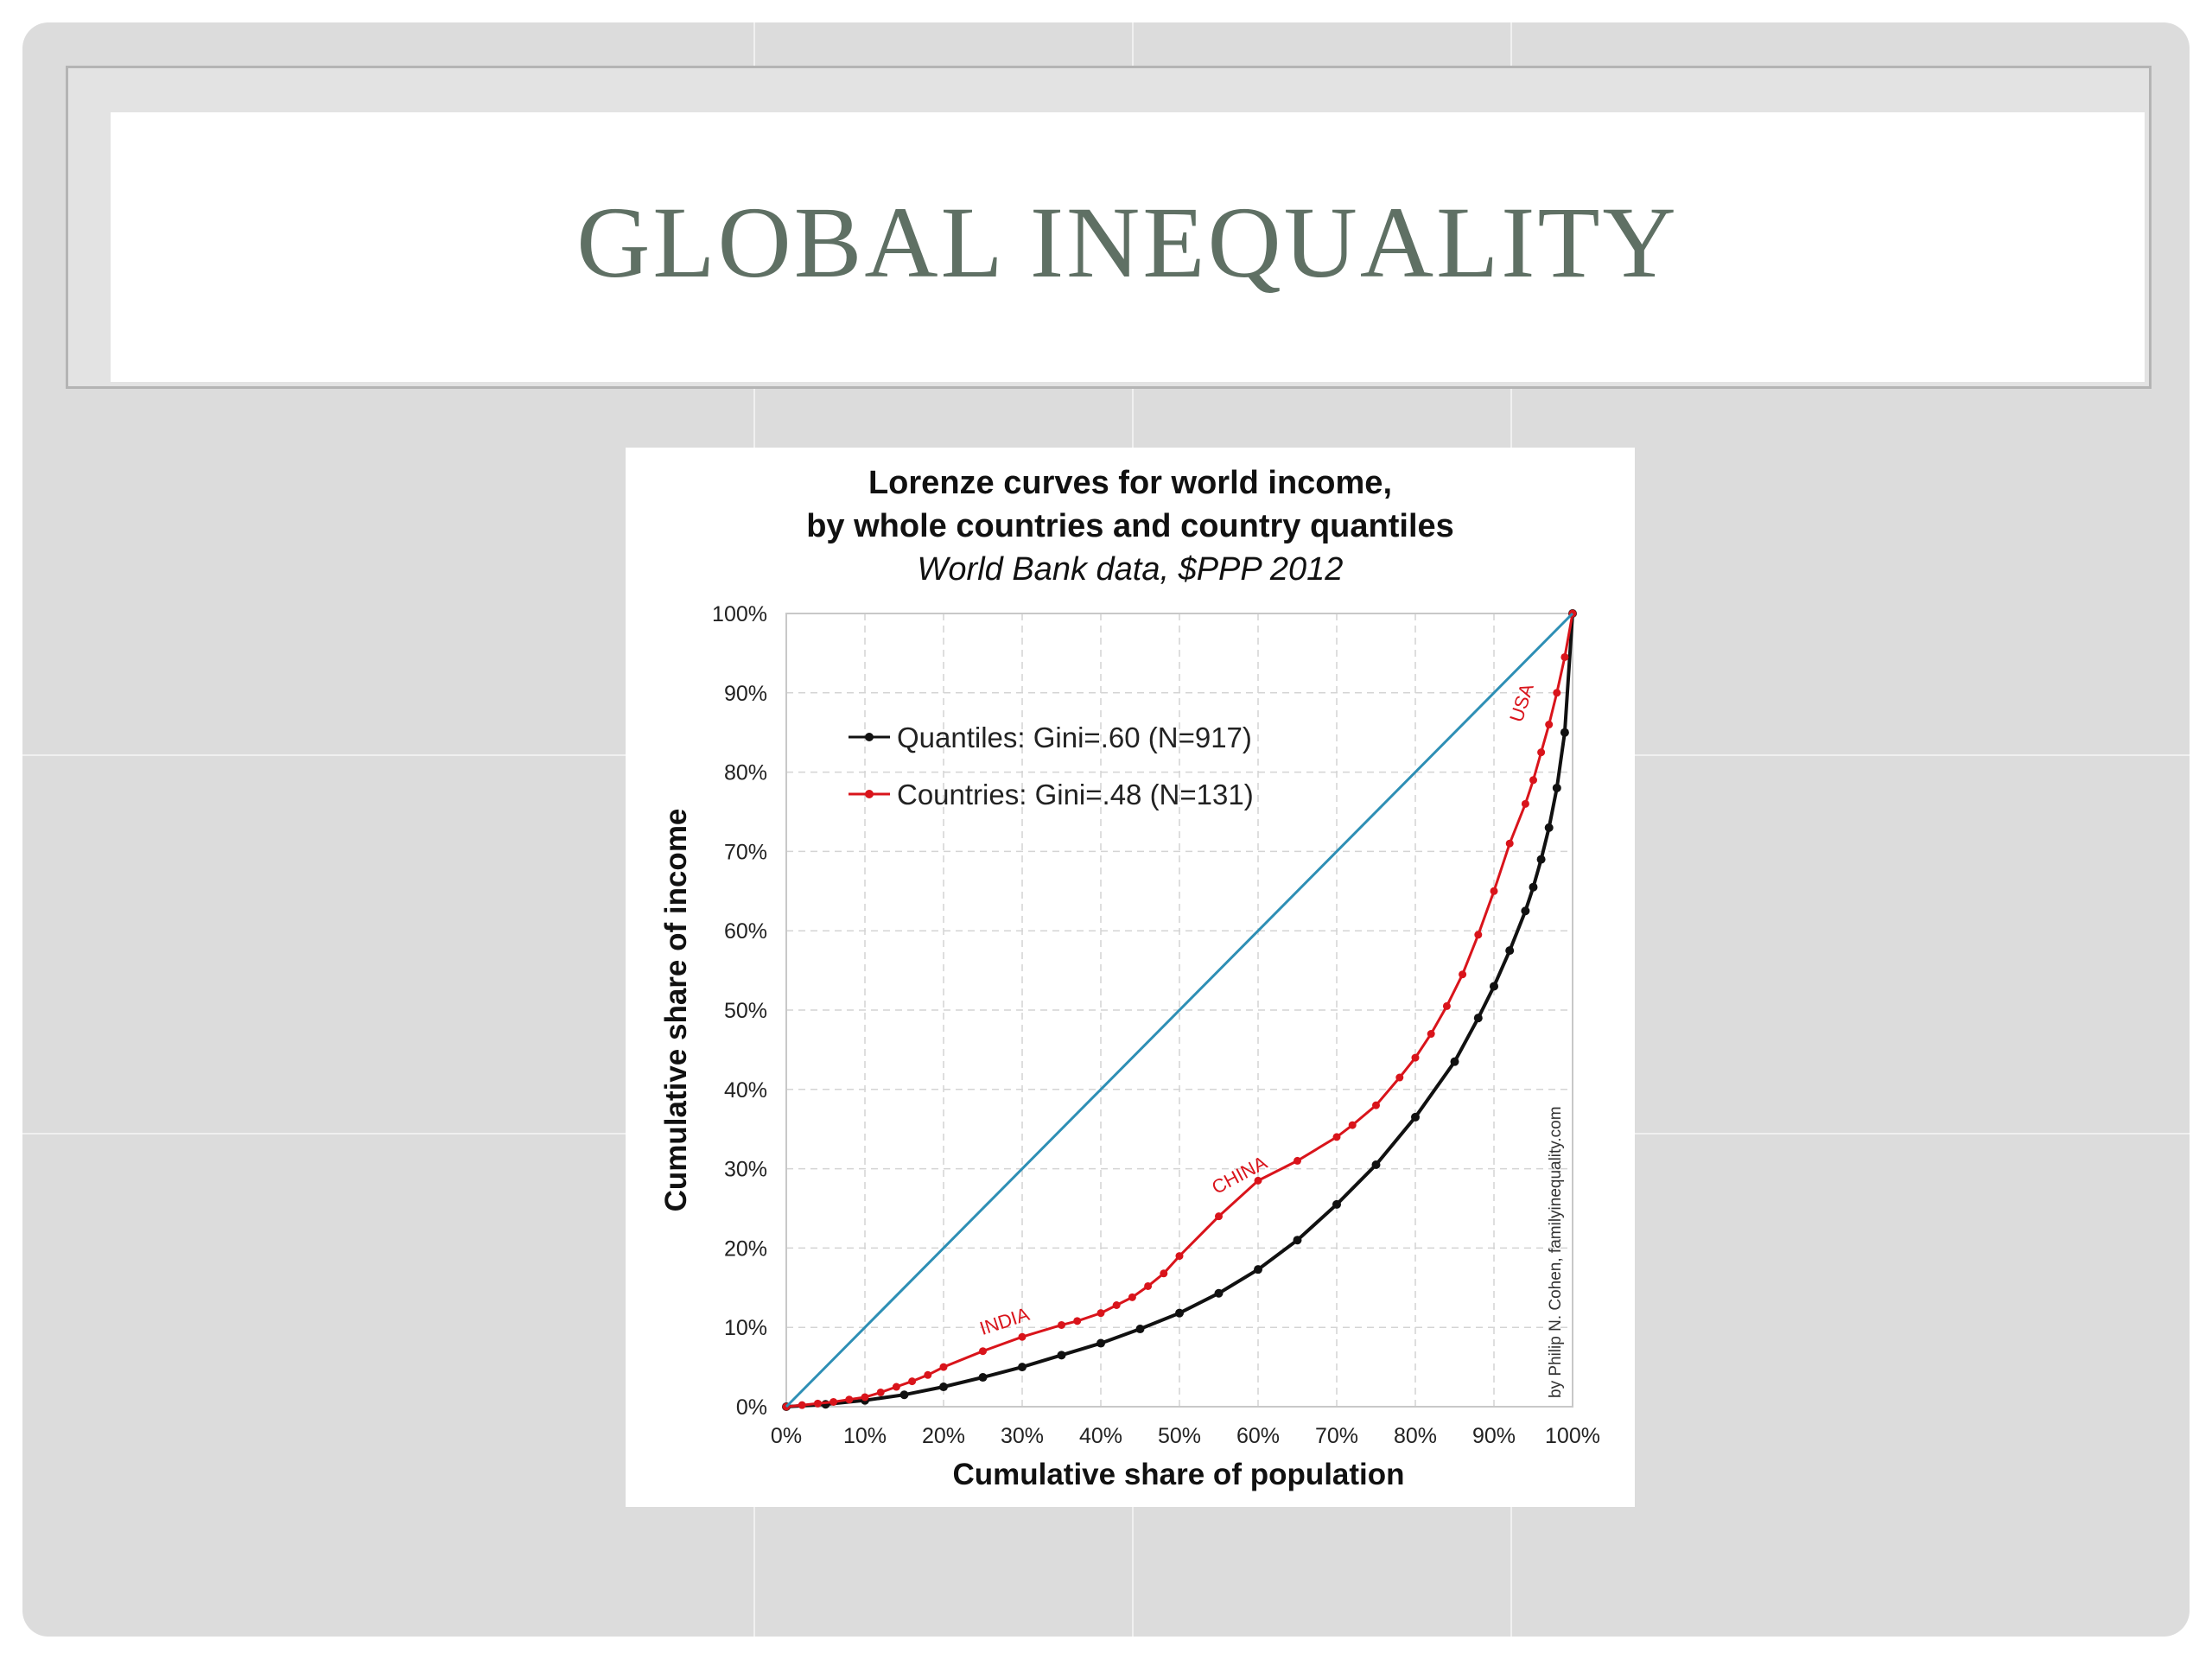 This screenshot has width=2212, height=1659. I want to click on x-tick-label: 10%, so click(865, 1436).